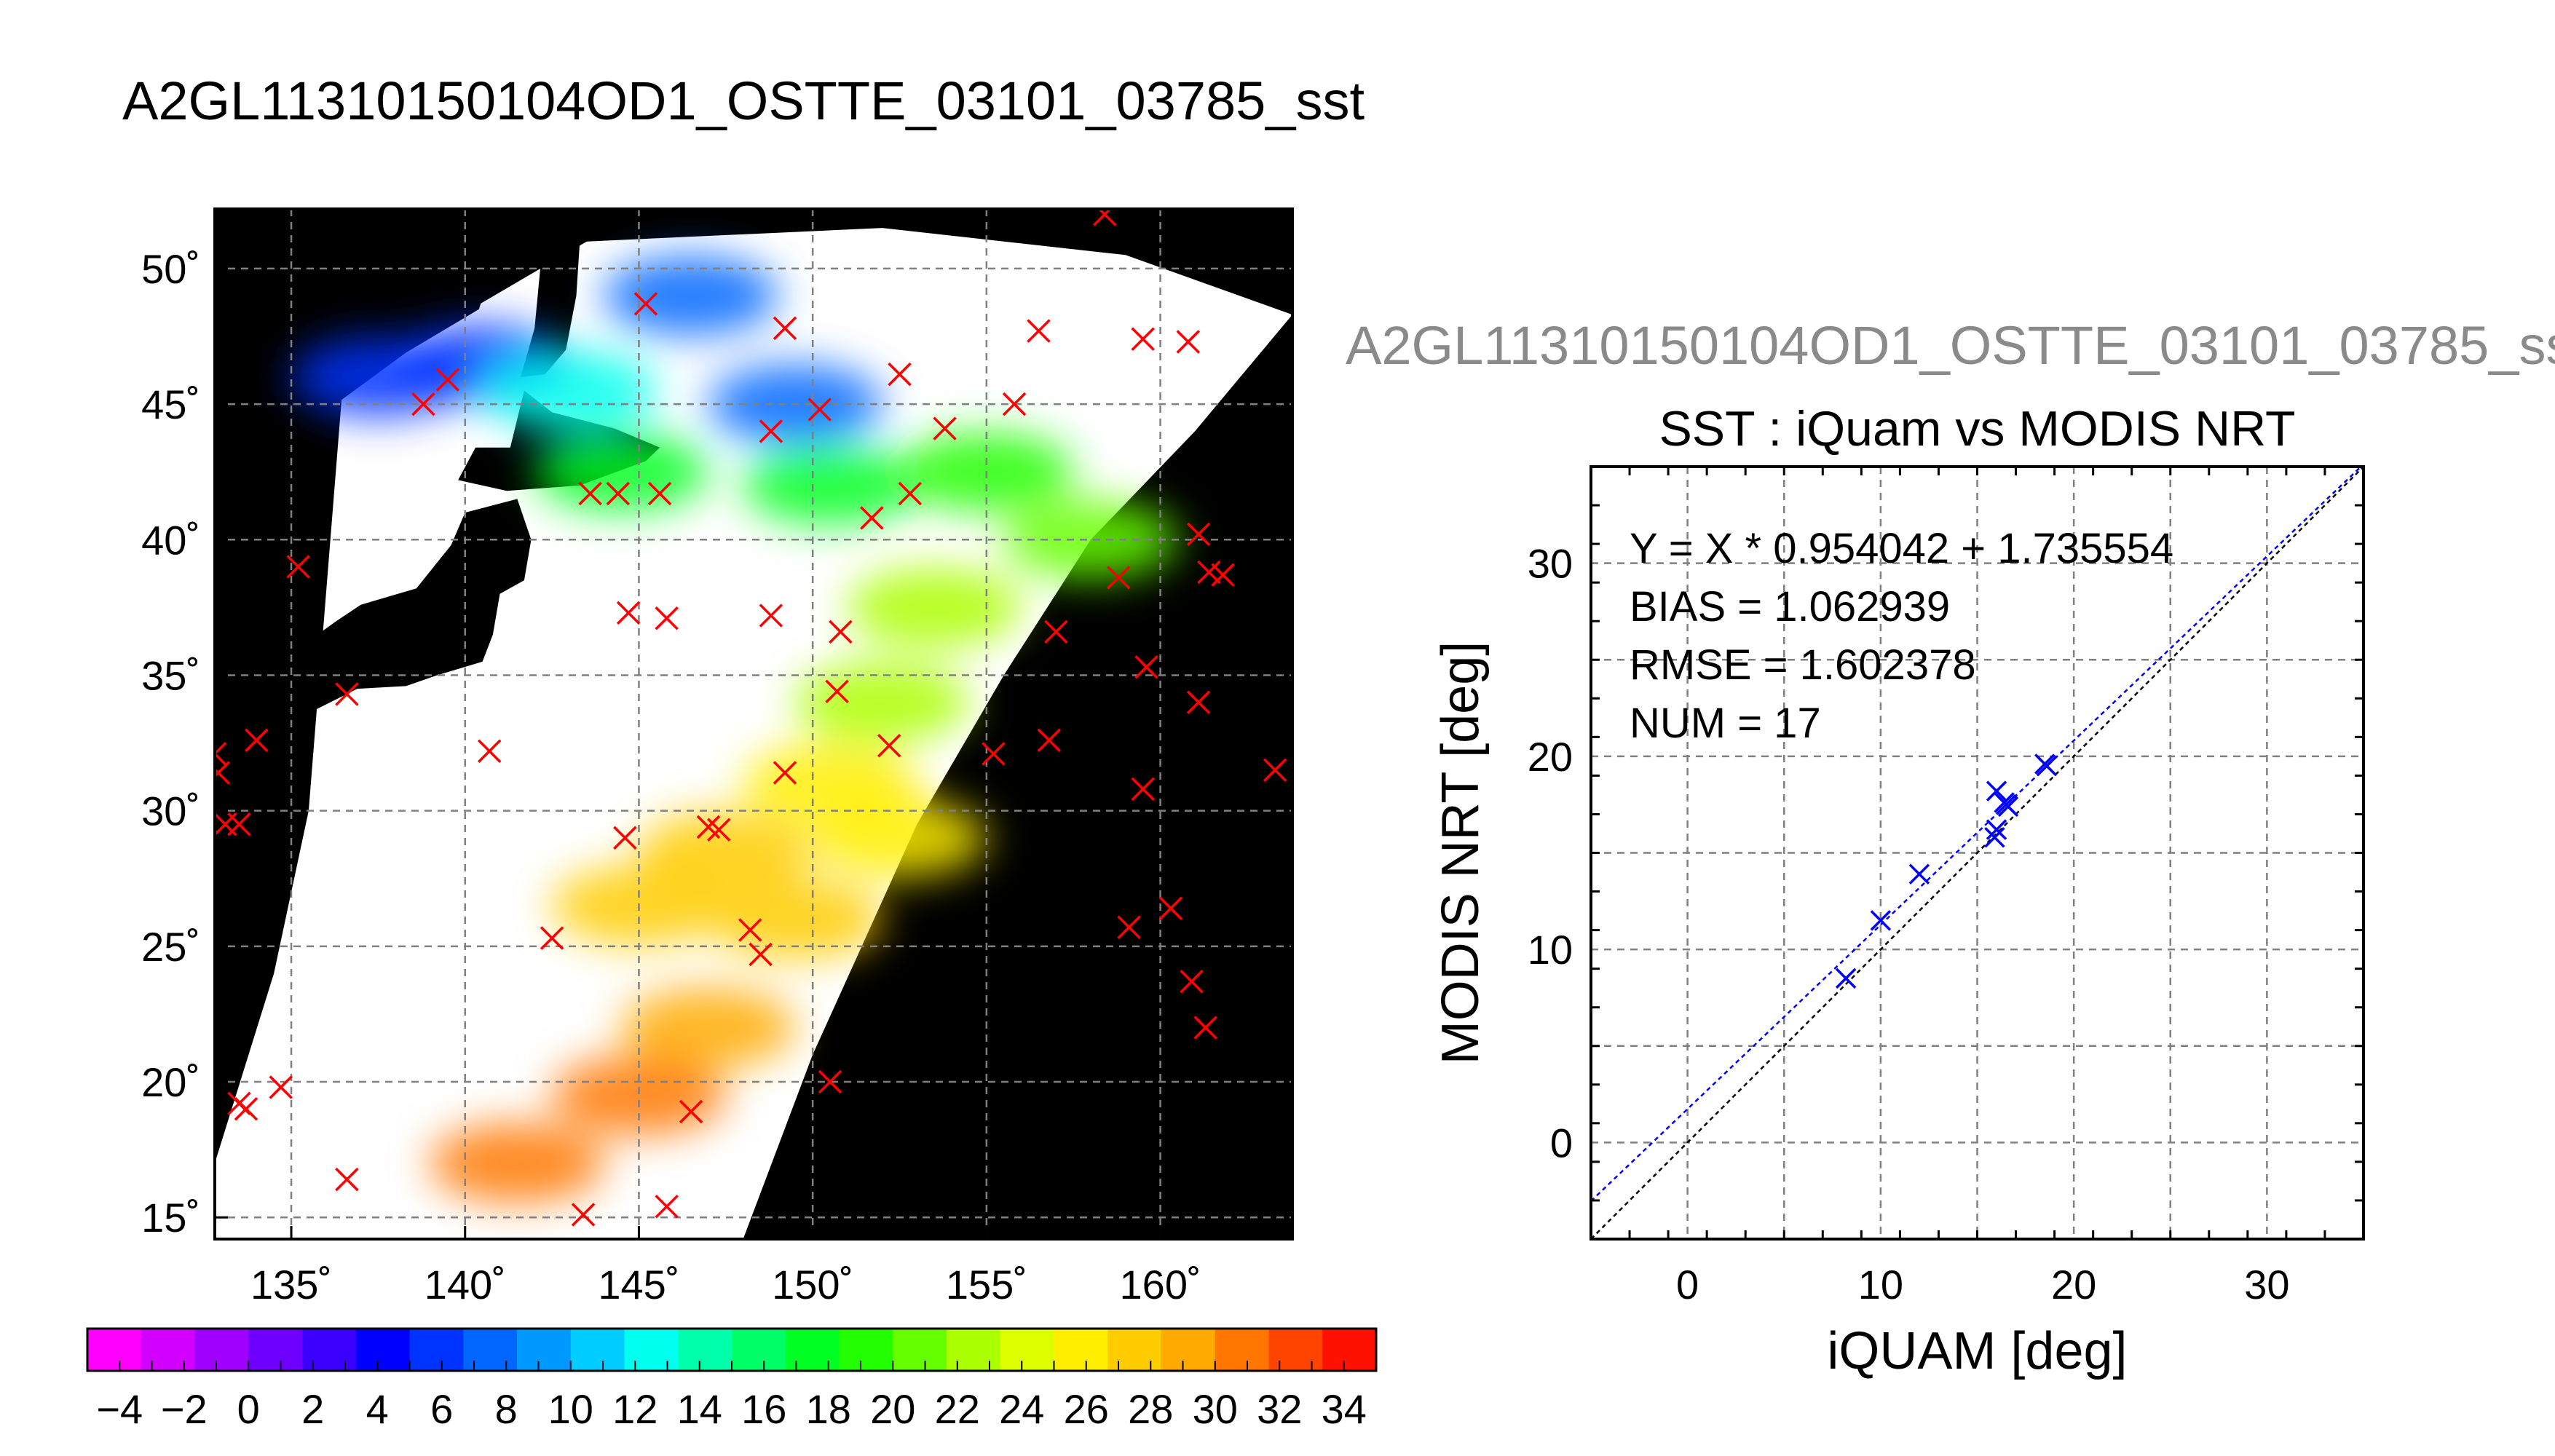  I want to click on colorbar-tick-label: 22, so click(957, 1409).